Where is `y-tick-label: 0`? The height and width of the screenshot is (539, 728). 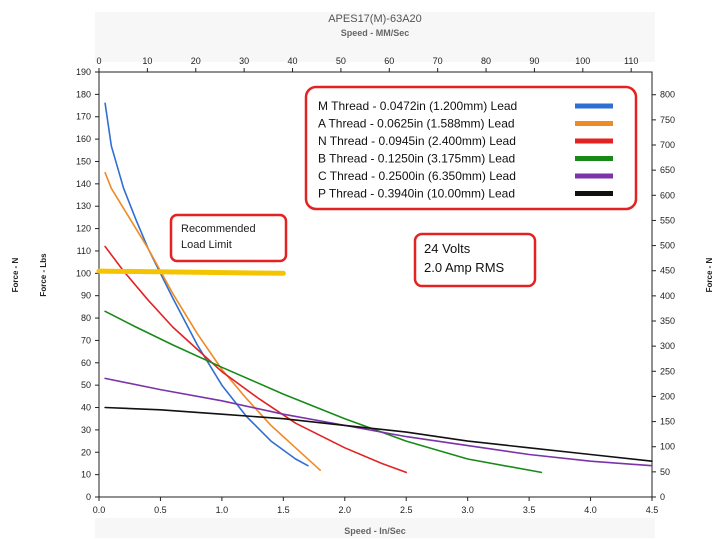 y-tick-label: 0 is located at coordinates (88, 497).